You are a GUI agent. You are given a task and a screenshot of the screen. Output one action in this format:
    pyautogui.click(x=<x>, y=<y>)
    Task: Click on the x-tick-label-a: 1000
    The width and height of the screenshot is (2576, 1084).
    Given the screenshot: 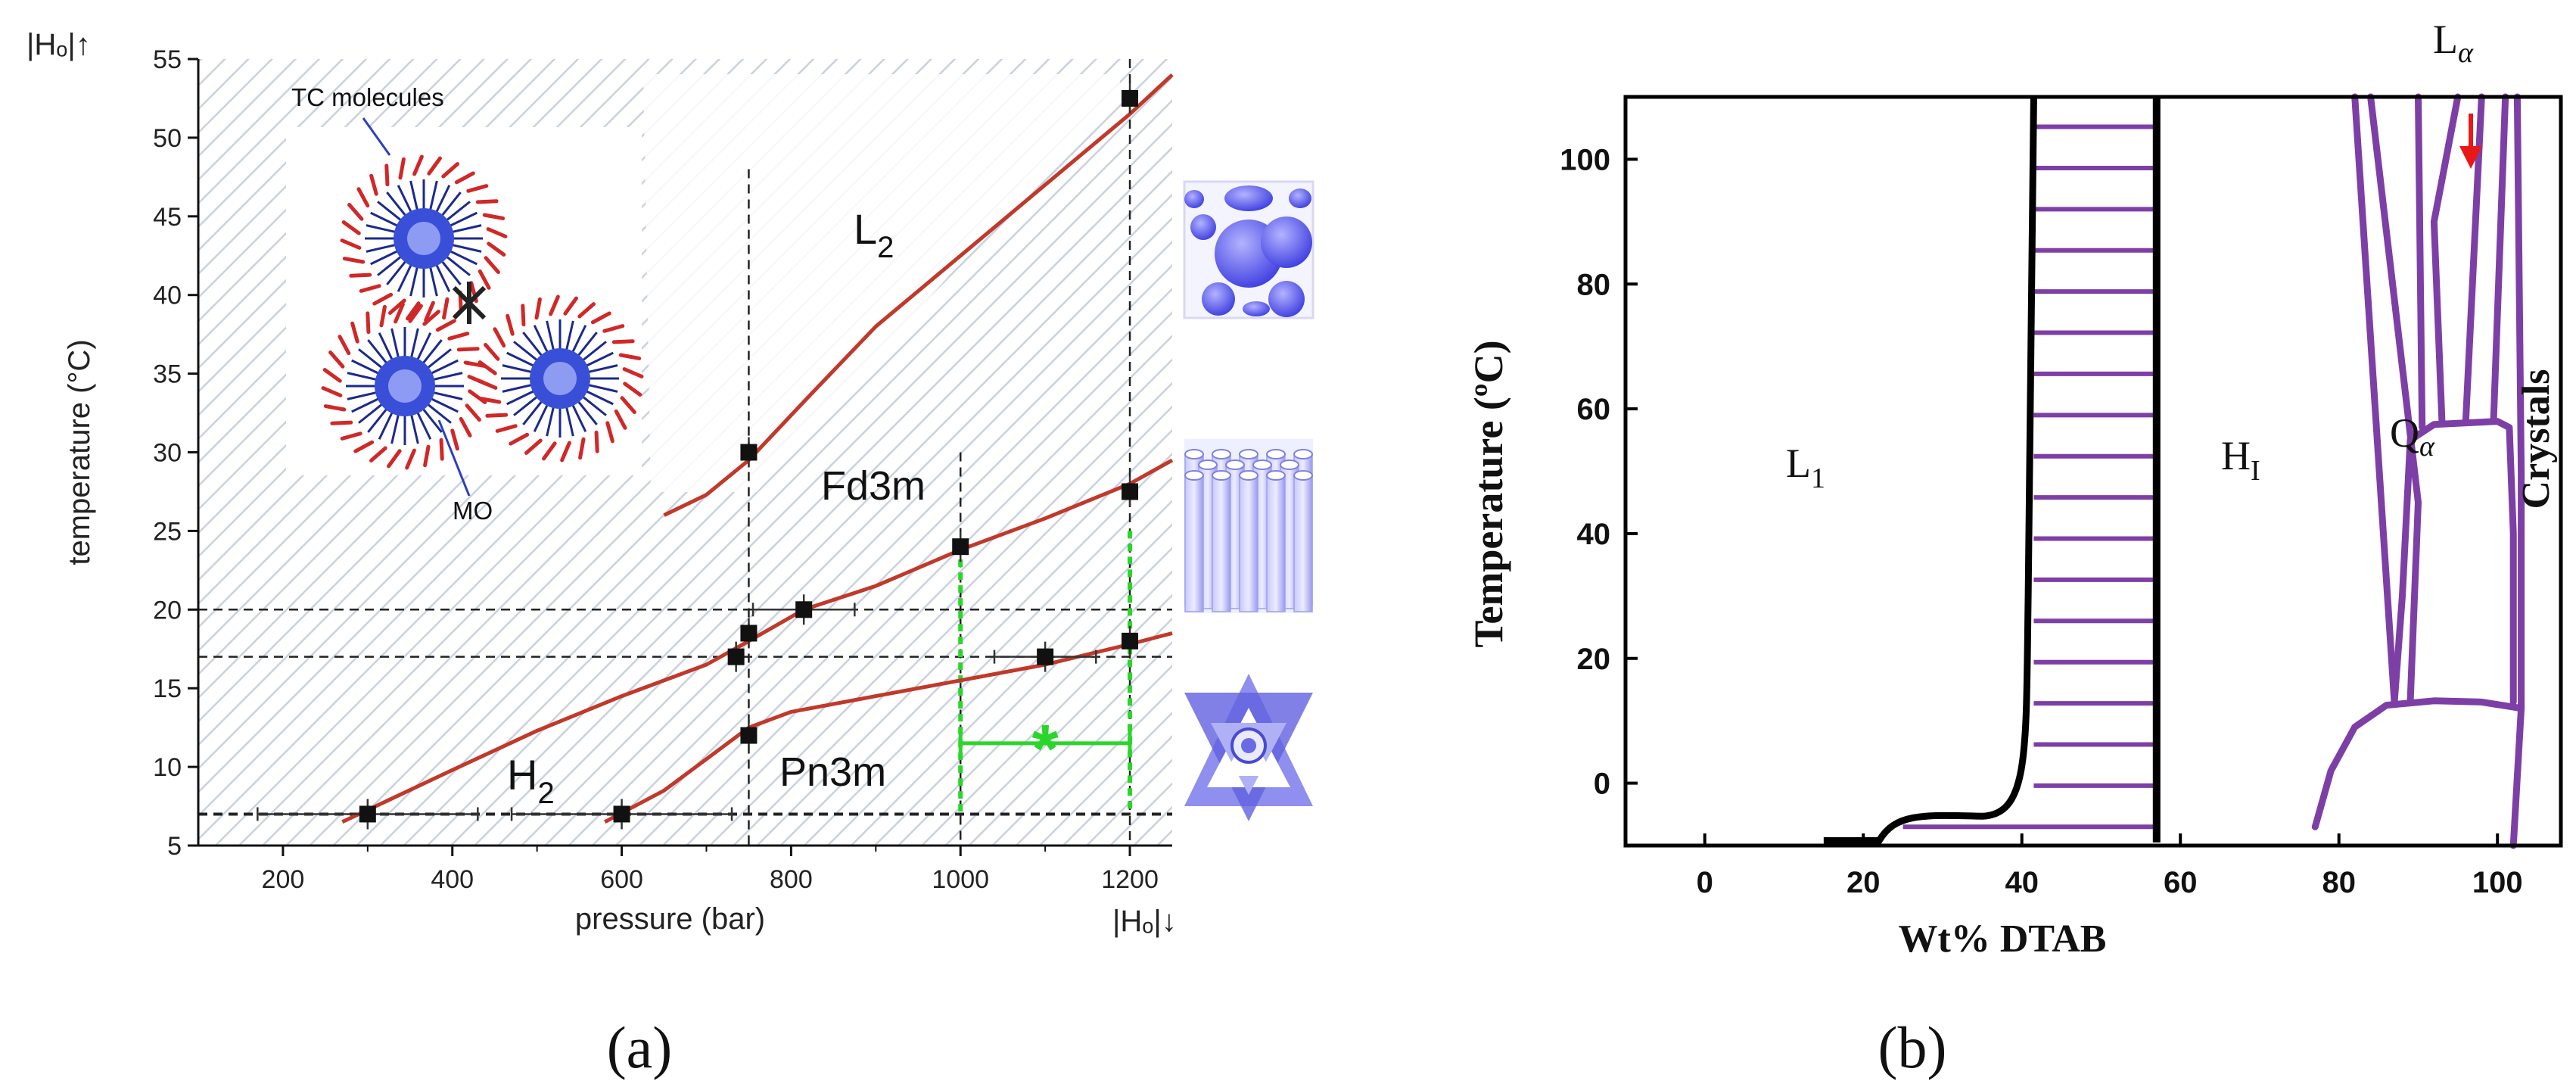 What is the action you would take?
    pyautogui.click(x=961, y=879)
    